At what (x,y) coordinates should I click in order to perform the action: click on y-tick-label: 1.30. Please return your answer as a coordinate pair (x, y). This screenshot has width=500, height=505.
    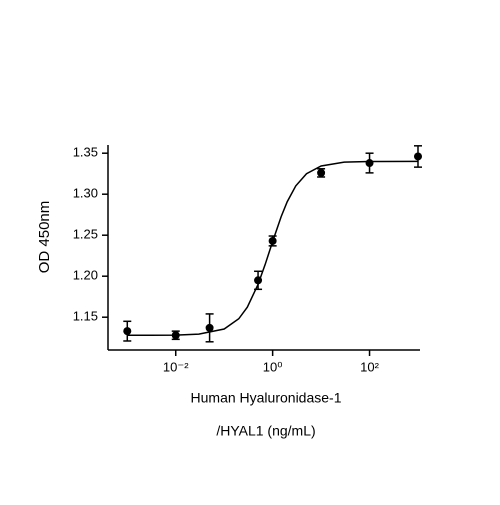
    Looking at the image, I should click on (85, 193).